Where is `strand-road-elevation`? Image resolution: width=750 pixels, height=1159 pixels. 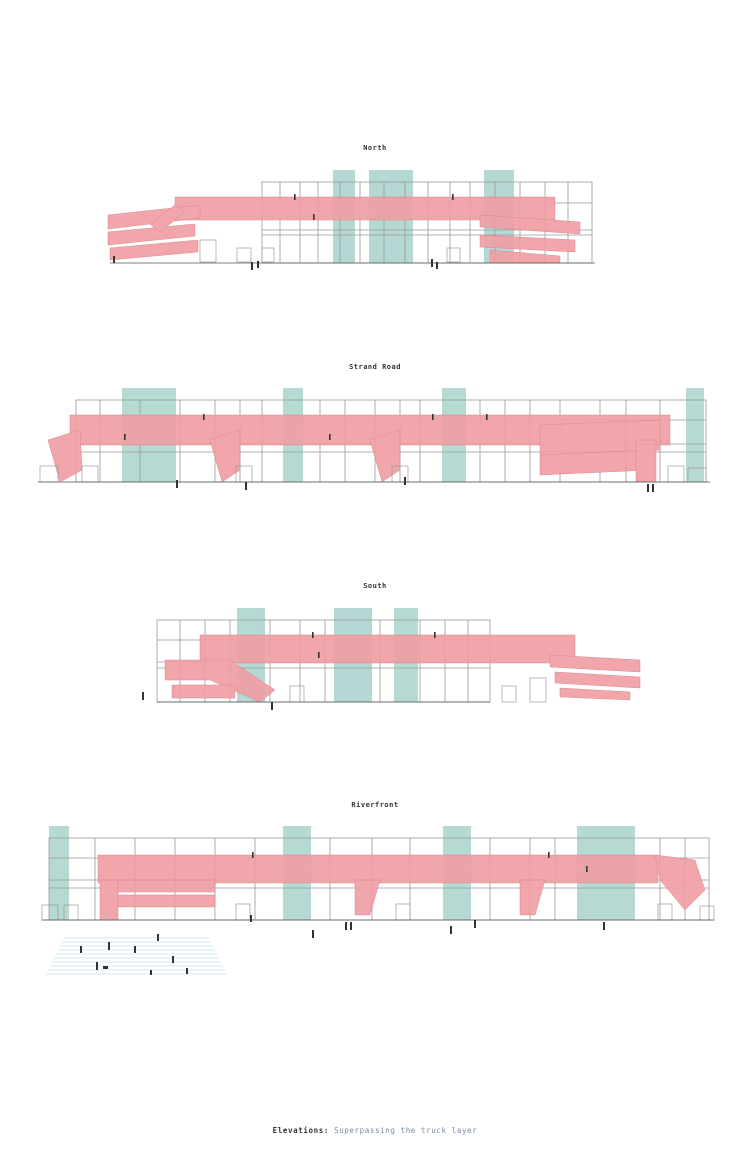 strand-road-elevation is located at coordinates (374, 440).